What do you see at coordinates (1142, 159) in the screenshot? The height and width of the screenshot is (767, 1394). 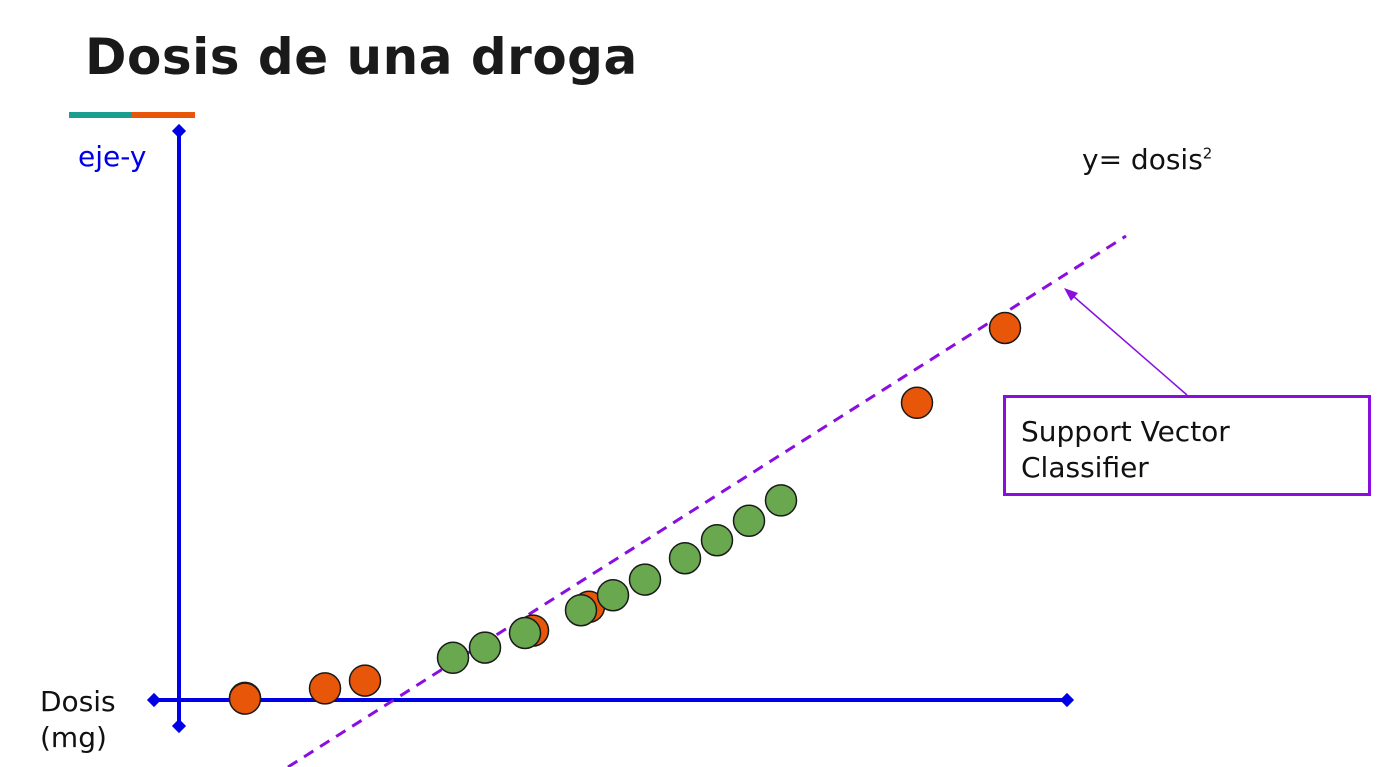 I see `formula-base: y= dosis` at bounding box center [1142, 159].